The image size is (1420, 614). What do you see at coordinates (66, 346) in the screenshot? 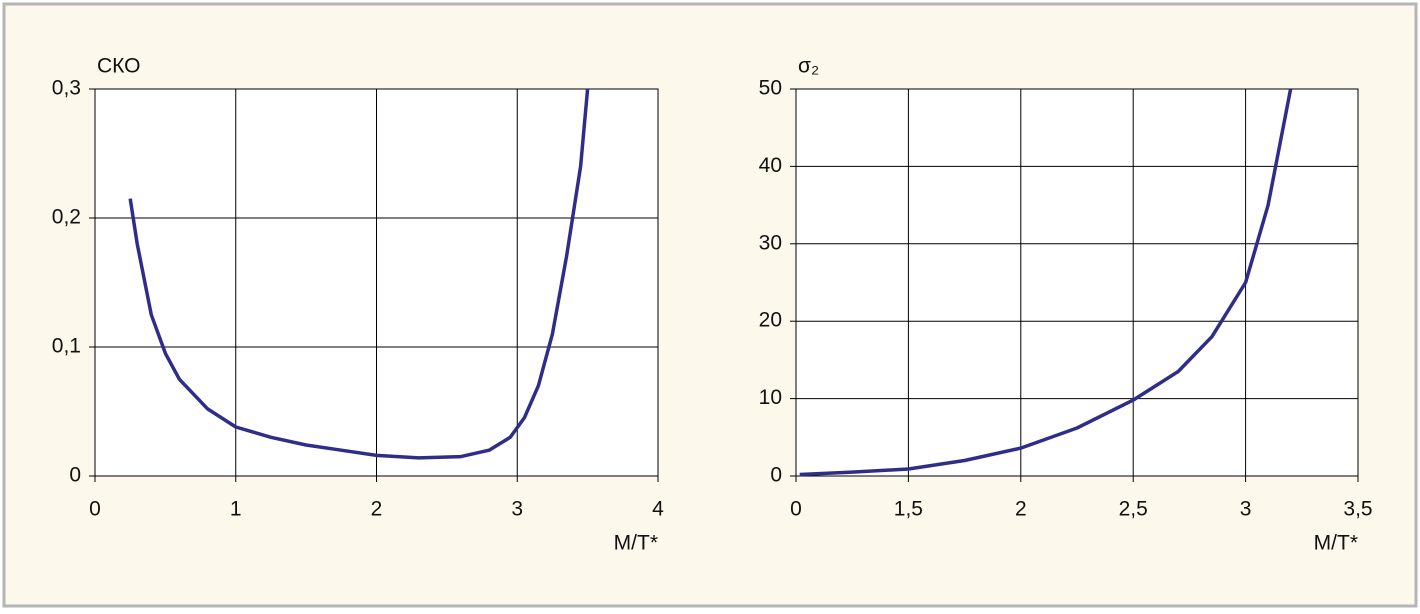
I see `y-tick-label: 0,1` at bounding box center [66, 346].